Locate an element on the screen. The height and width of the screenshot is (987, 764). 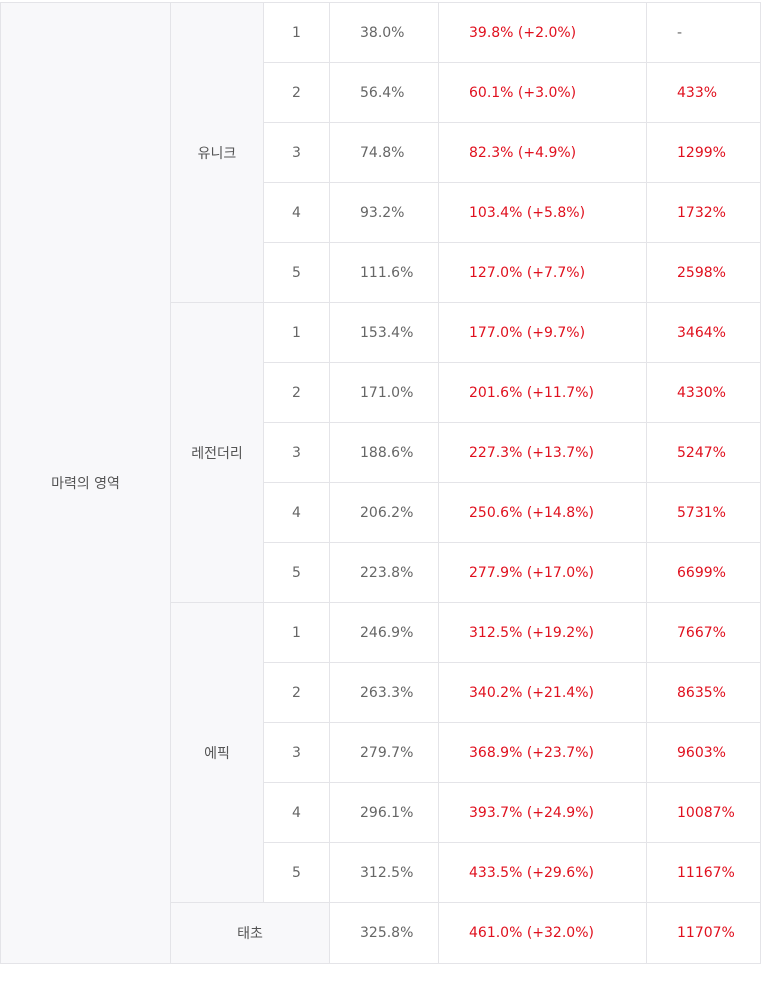
base-value-cell: 312.5% is located at coordinates (384, 872).